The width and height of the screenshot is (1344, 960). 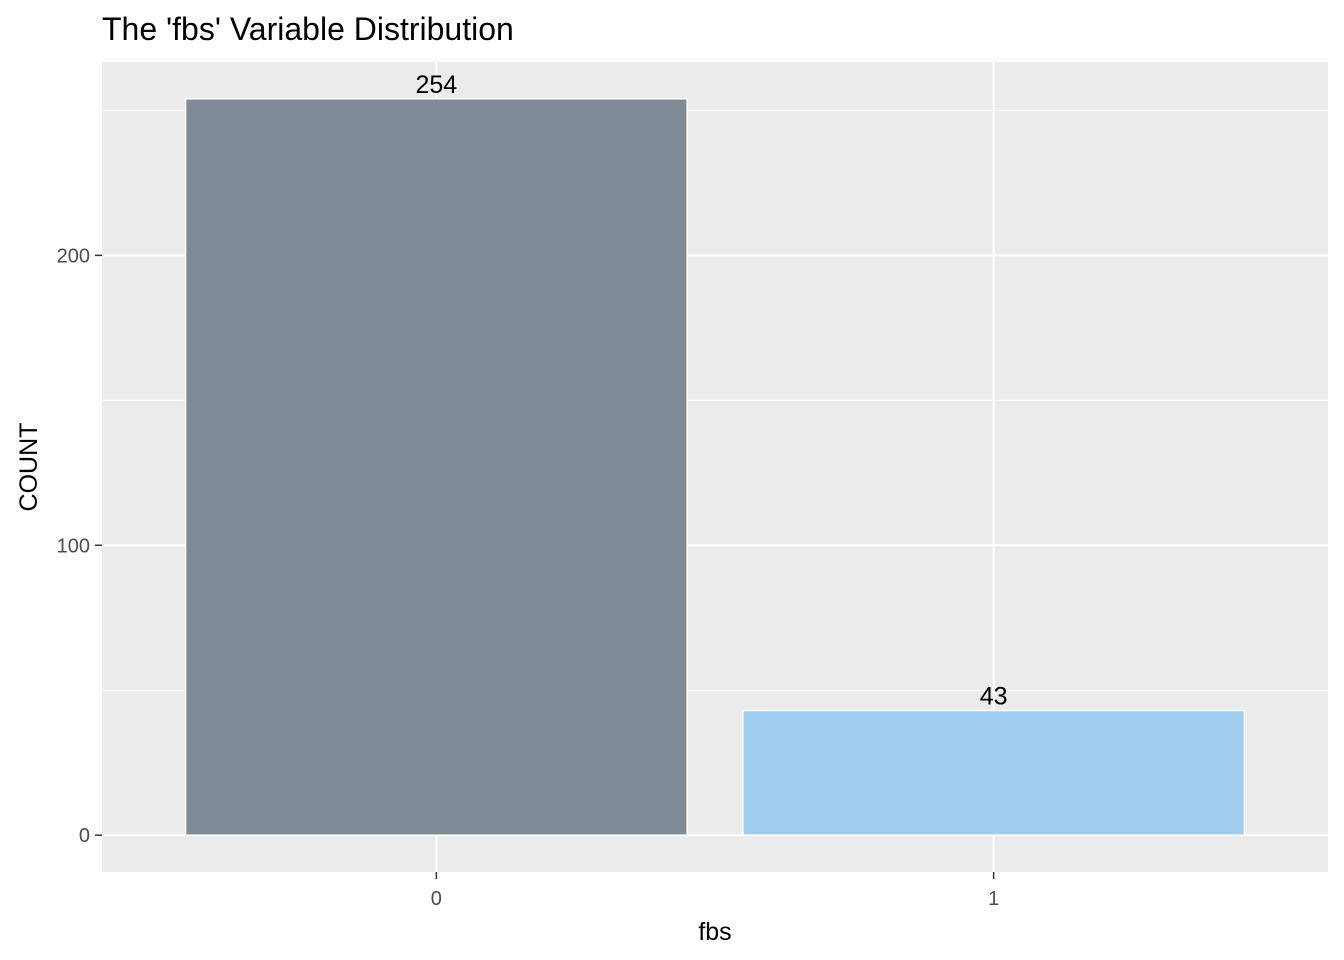 I want to click on data-label-1: 43, so click(x=994, y=697).